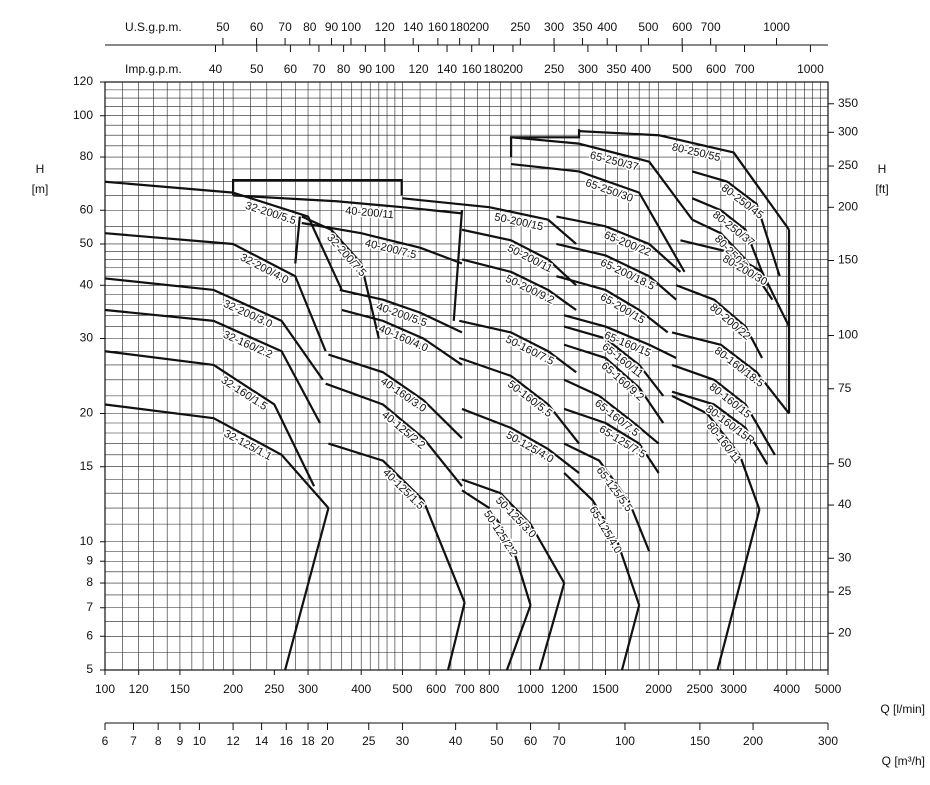  Describe the element at coordinates (87, 156) in the screenshot. I see `y-tick-label: 80` at that location.